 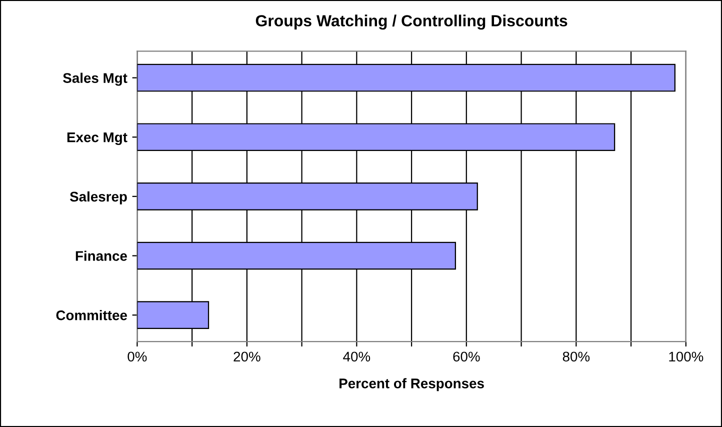 I want to click on chart-title: Groups Watching / Controlling Discounts, so click(x=412, y=22).